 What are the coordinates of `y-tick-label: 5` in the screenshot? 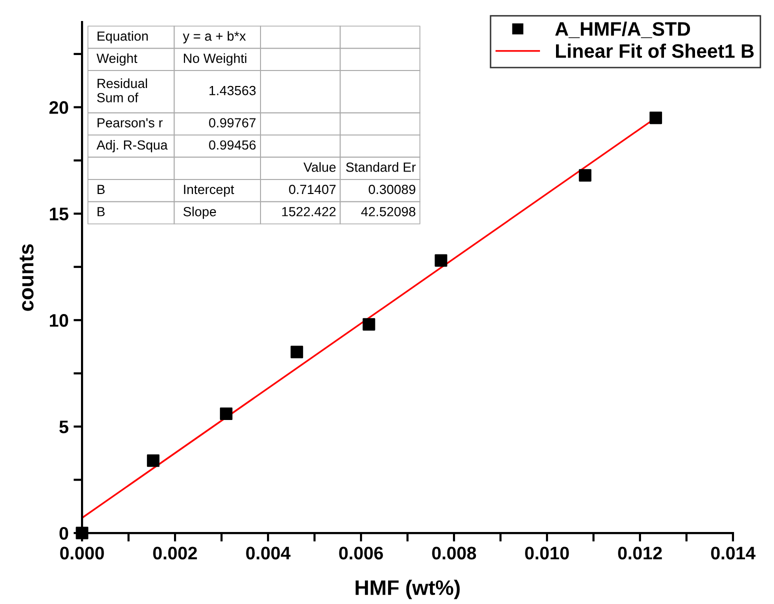 It's located at (63, 427).